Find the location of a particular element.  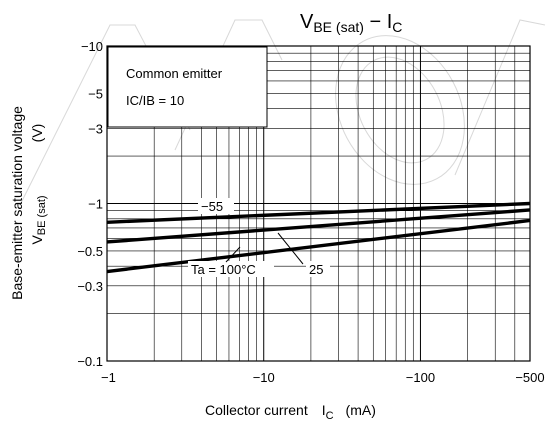

annotation-label: 25 is located at coordinates (316, 269).